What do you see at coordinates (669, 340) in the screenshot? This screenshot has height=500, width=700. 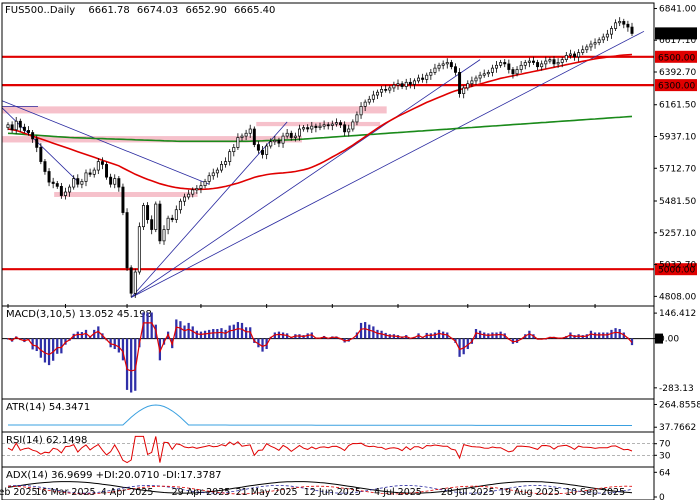 I see `macd-tick-label-1: 0.00` at bounding box center [669, 340].